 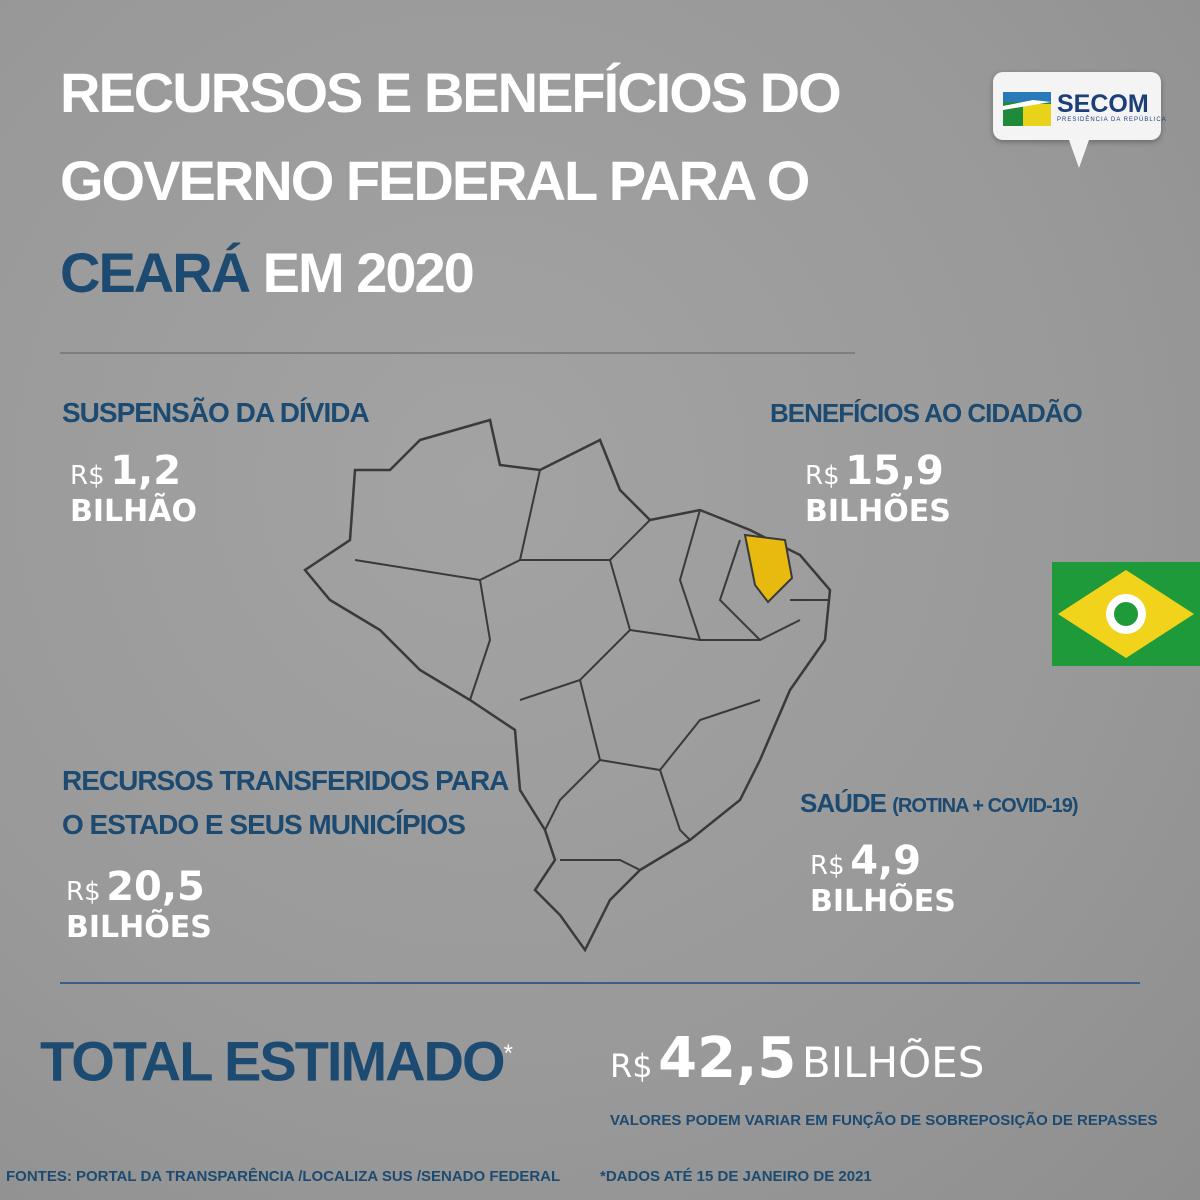 What do you see at coordinates (727, 1058) in the screenshot?
I see `amount: 42,5` at bounding box center [727, 1058].